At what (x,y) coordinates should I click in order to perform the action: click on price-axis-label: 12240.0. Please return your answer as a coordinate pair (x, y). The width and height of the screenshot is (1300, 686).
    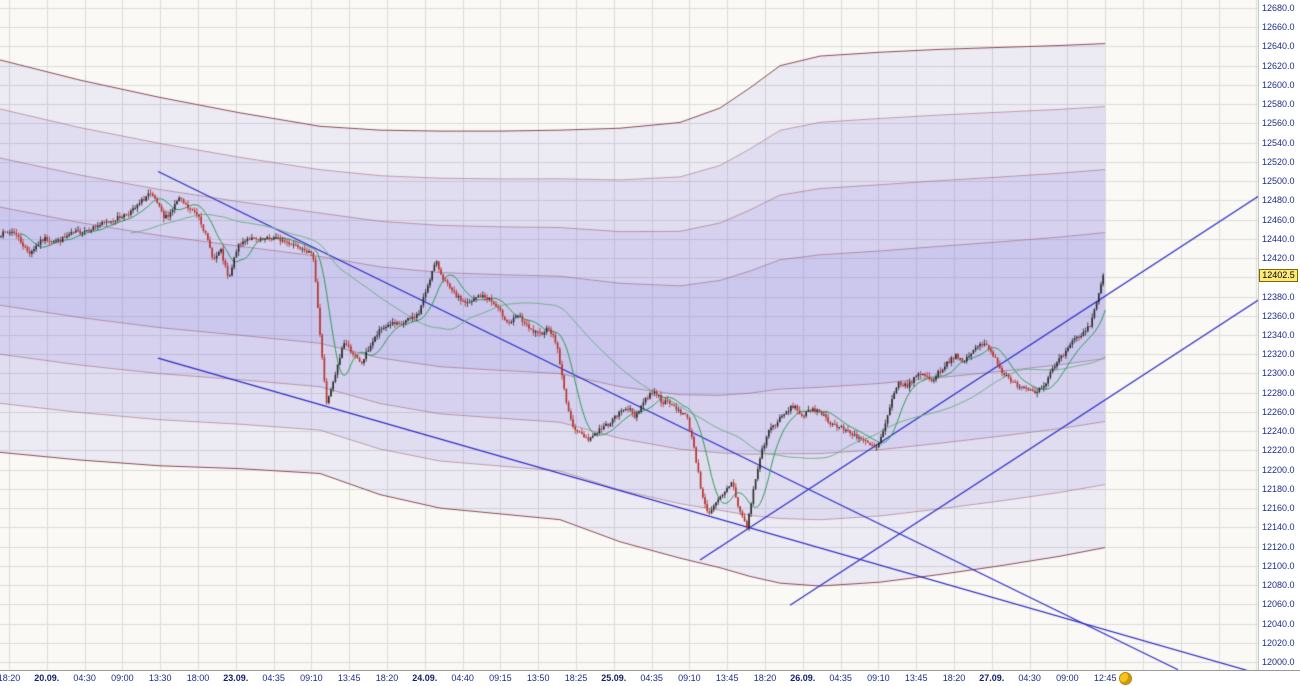
    Looking at the image, I should click on (1278, 431).